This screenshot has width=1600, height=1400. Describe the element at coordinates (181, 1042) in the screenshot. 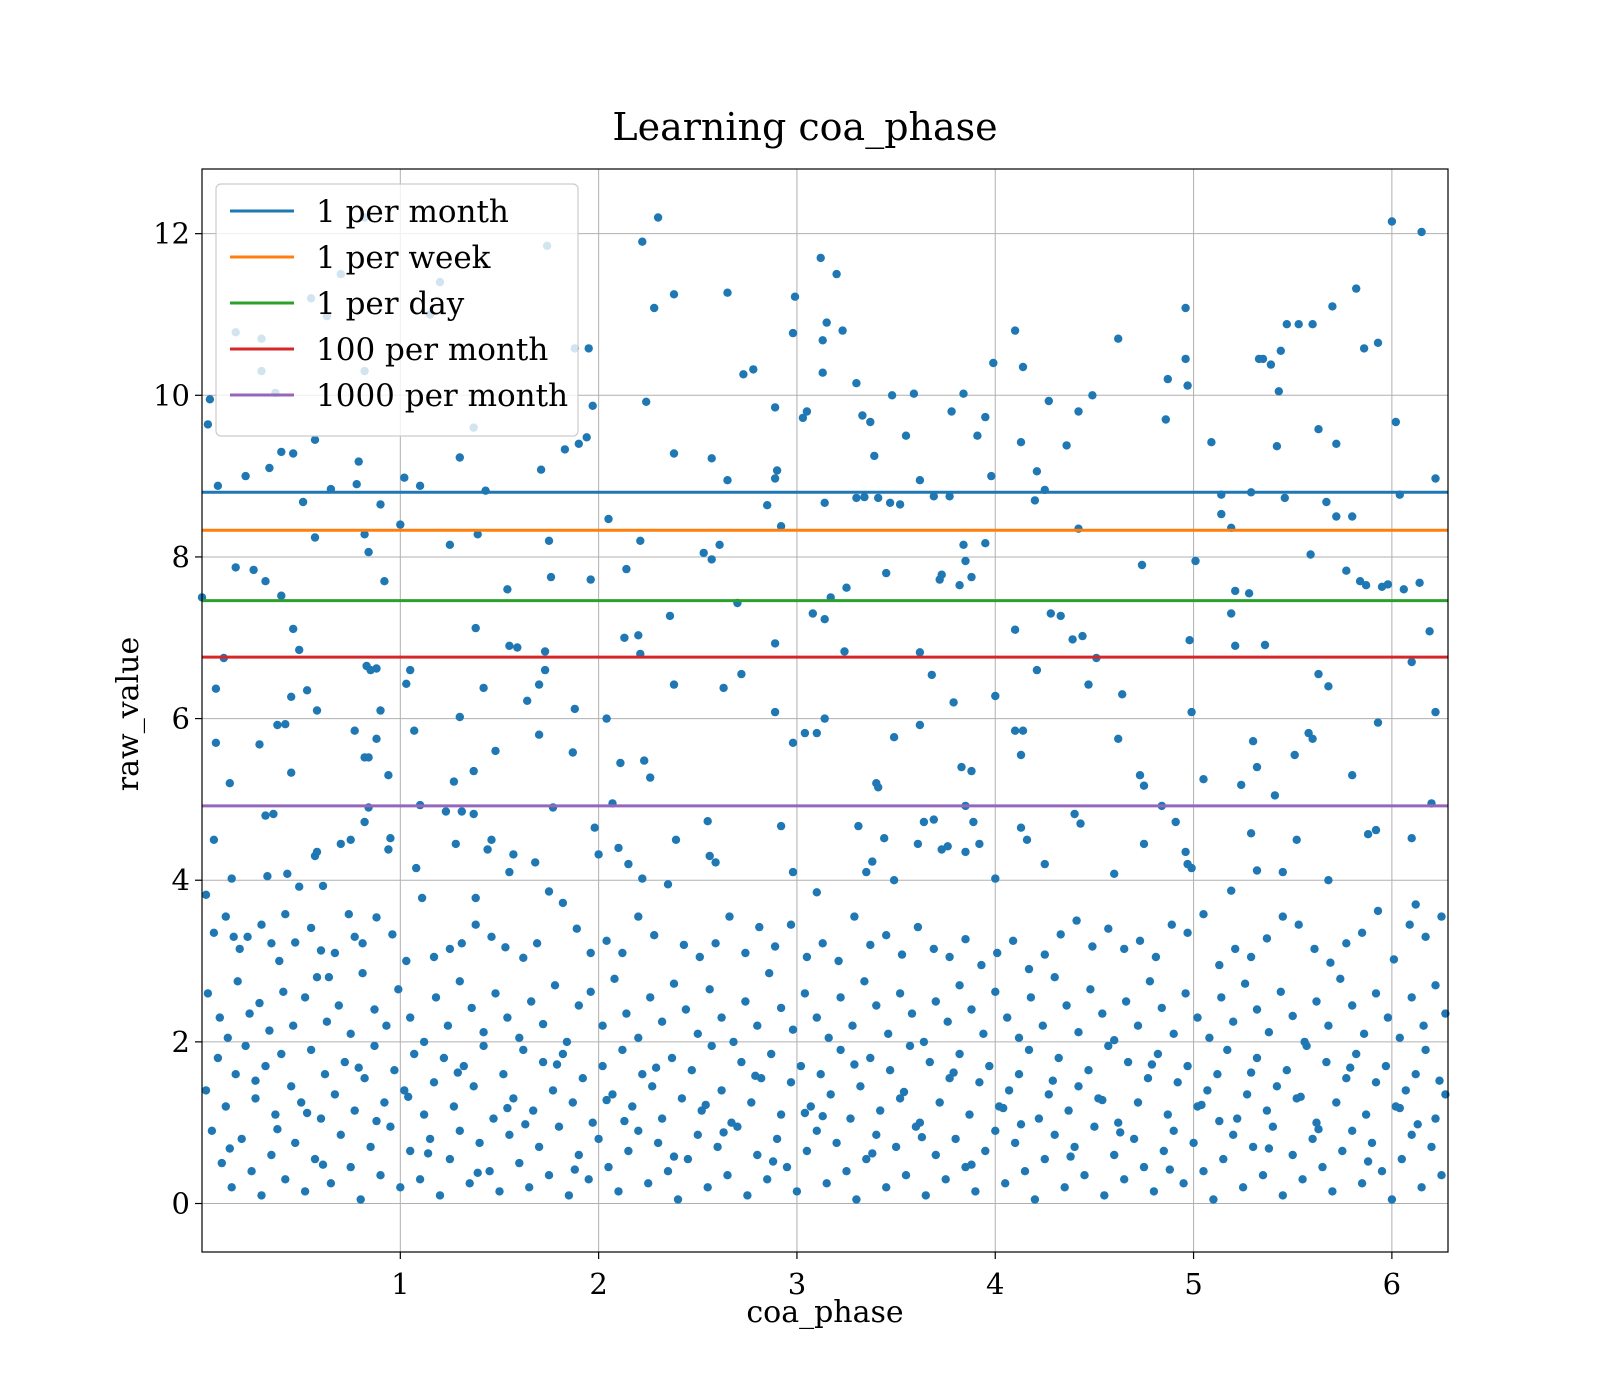

I see `y-tick-label: 2` at that location.